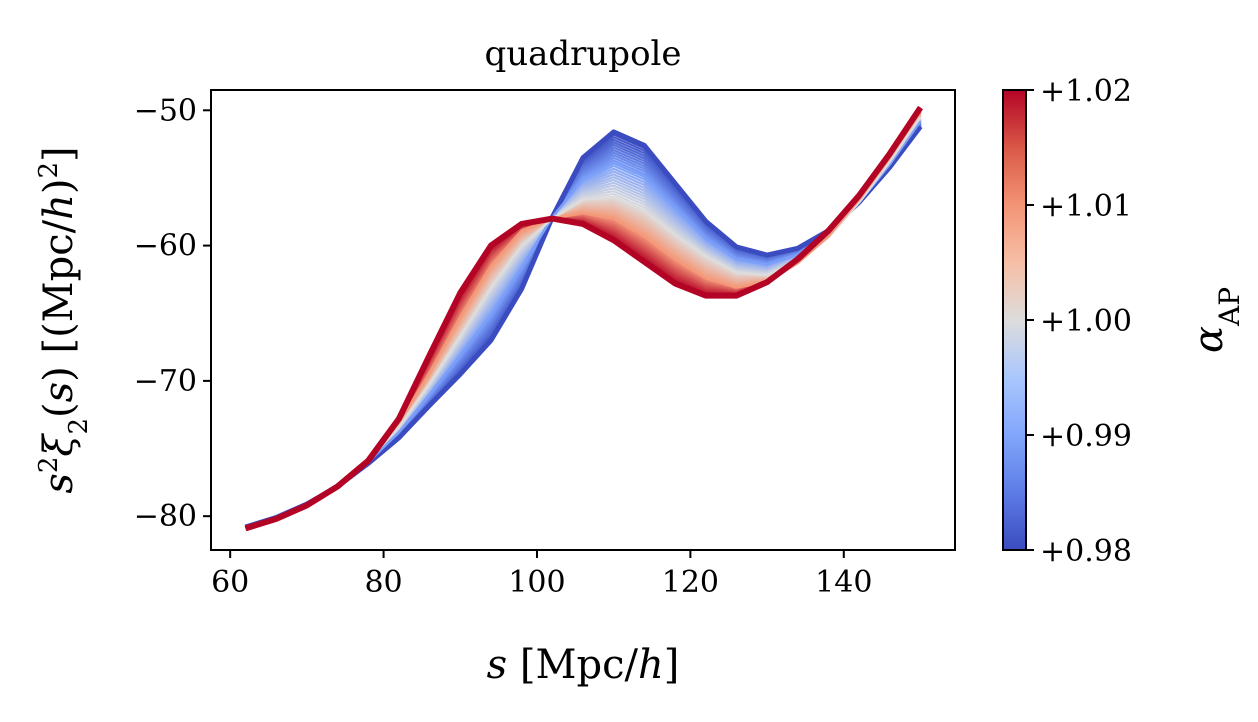 The height and width of the screenshot is (722, 1258). I want to click on colorbar-tick-label: +1.01, so click(1086, 206).